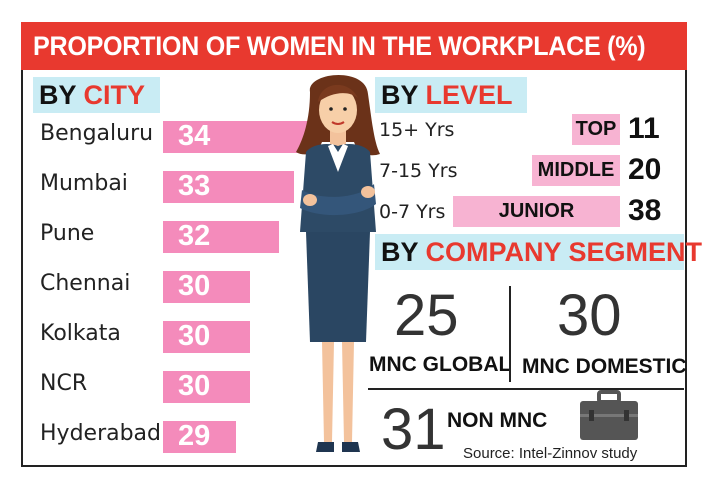 Image resolution: width=712 pixels, height=492 pixels. Describe the element at coordinates (440, 364) in the screenshot. I see `segment-label-mnc-global: MNC GLOBAL` at that location.